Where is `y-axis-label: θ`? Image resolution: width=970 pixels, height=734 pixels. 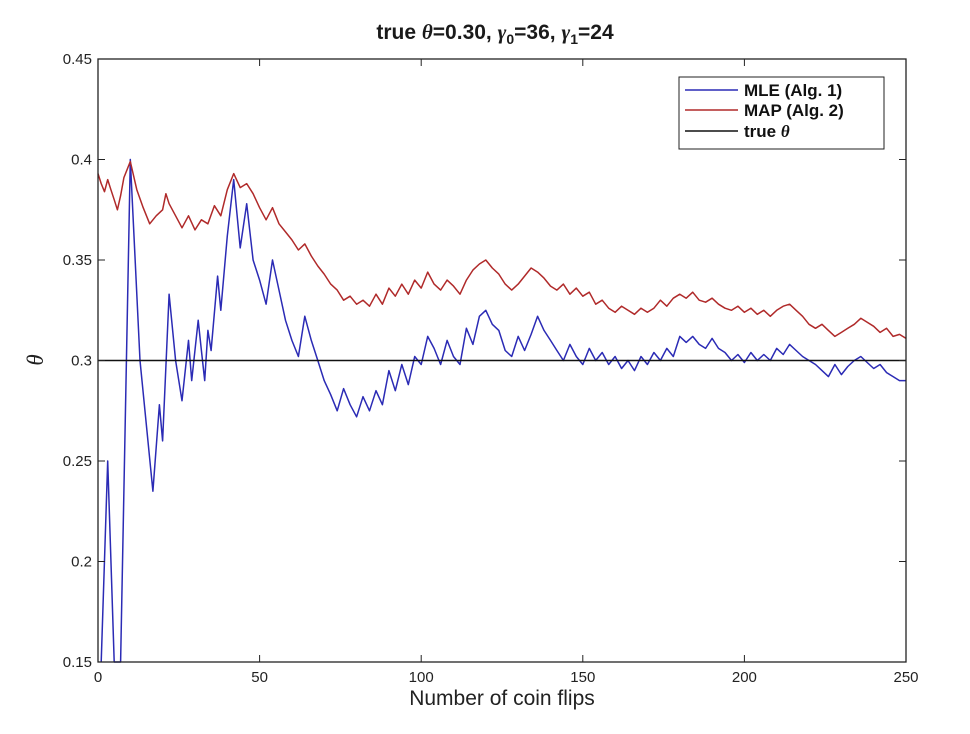
y-axis-label: θ is located at coordinates (35, 359).